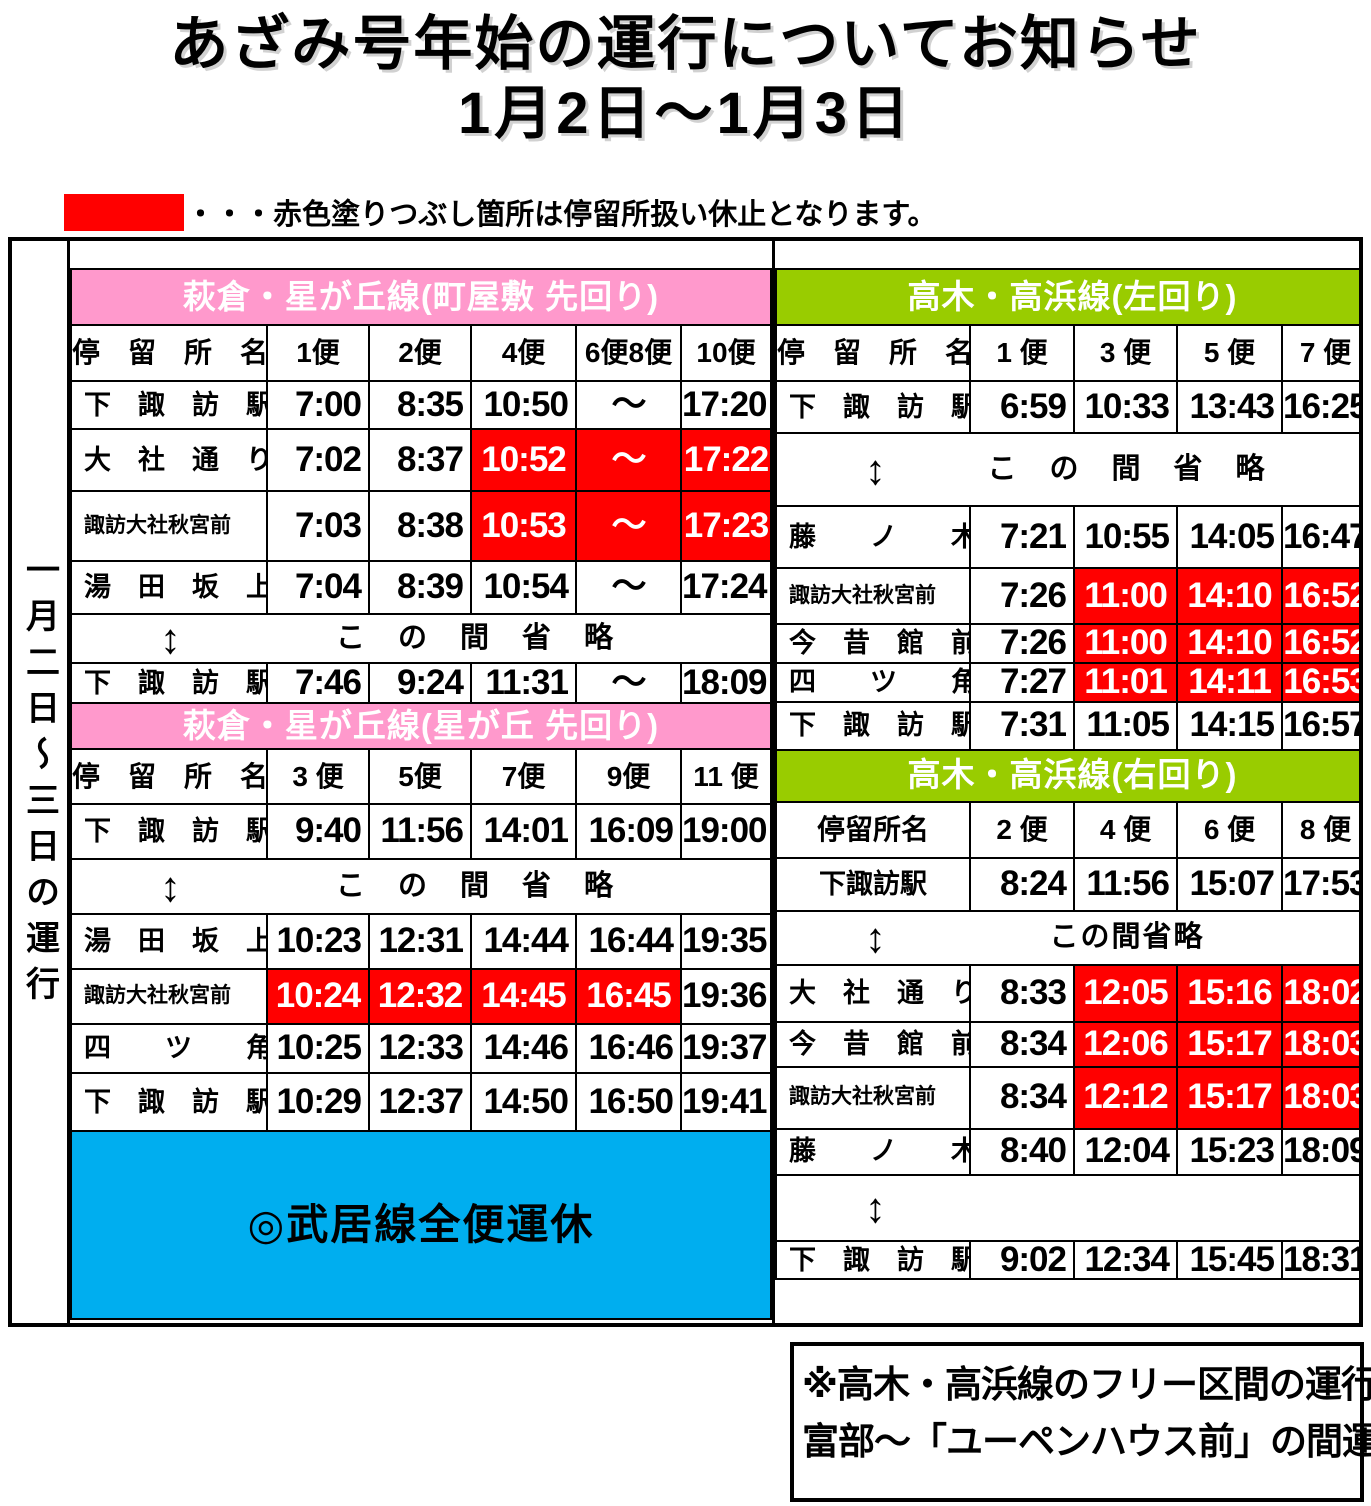 This screenshot has height=1506, width=1371. I want to click on time-cell: 8:24, so click(1022, 884).